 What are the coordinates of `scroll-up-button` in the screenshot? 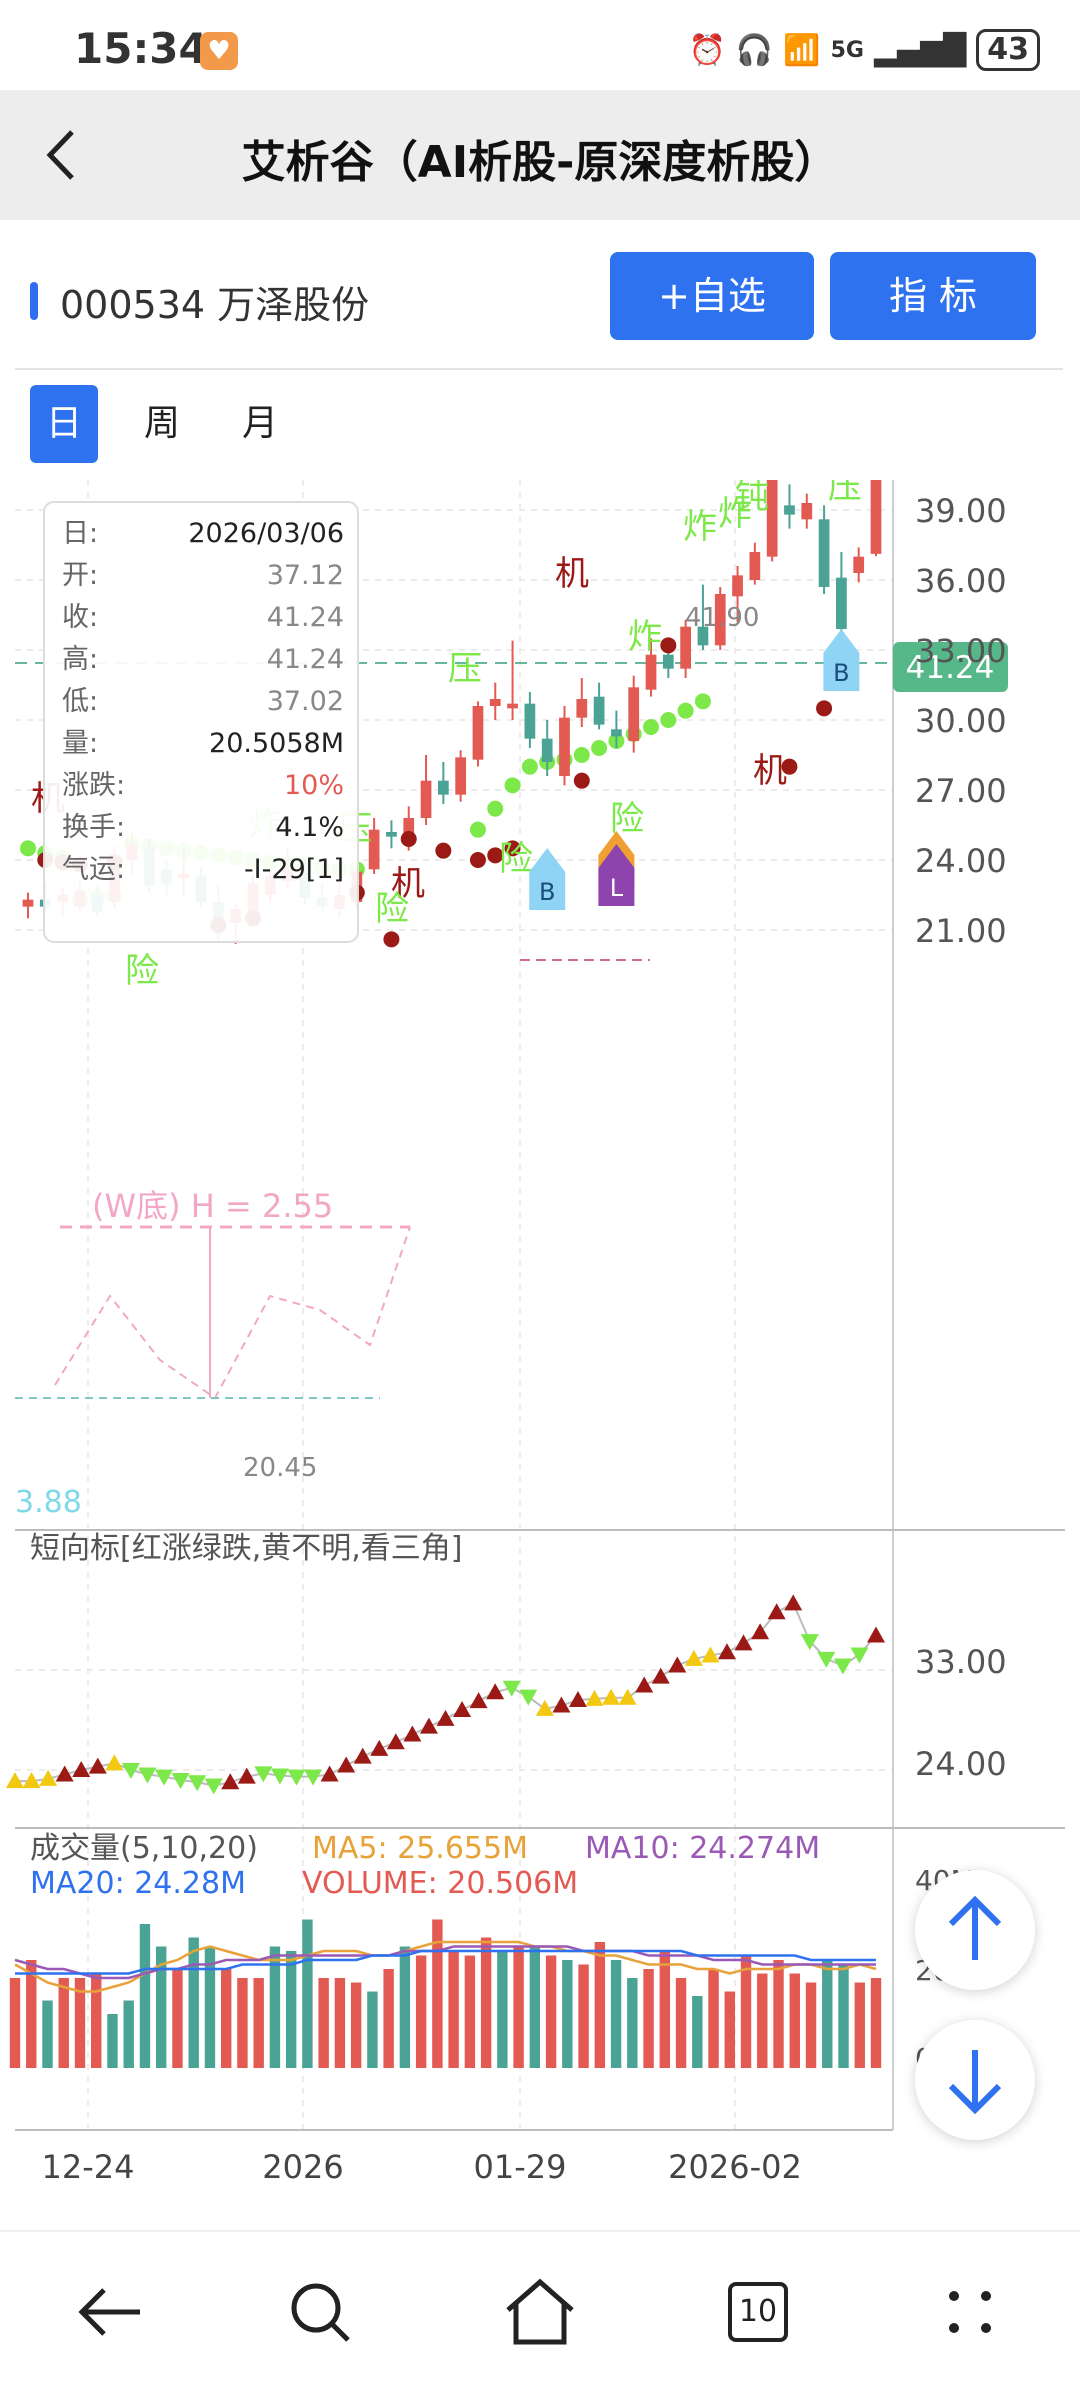 It's located at (975, 1930).